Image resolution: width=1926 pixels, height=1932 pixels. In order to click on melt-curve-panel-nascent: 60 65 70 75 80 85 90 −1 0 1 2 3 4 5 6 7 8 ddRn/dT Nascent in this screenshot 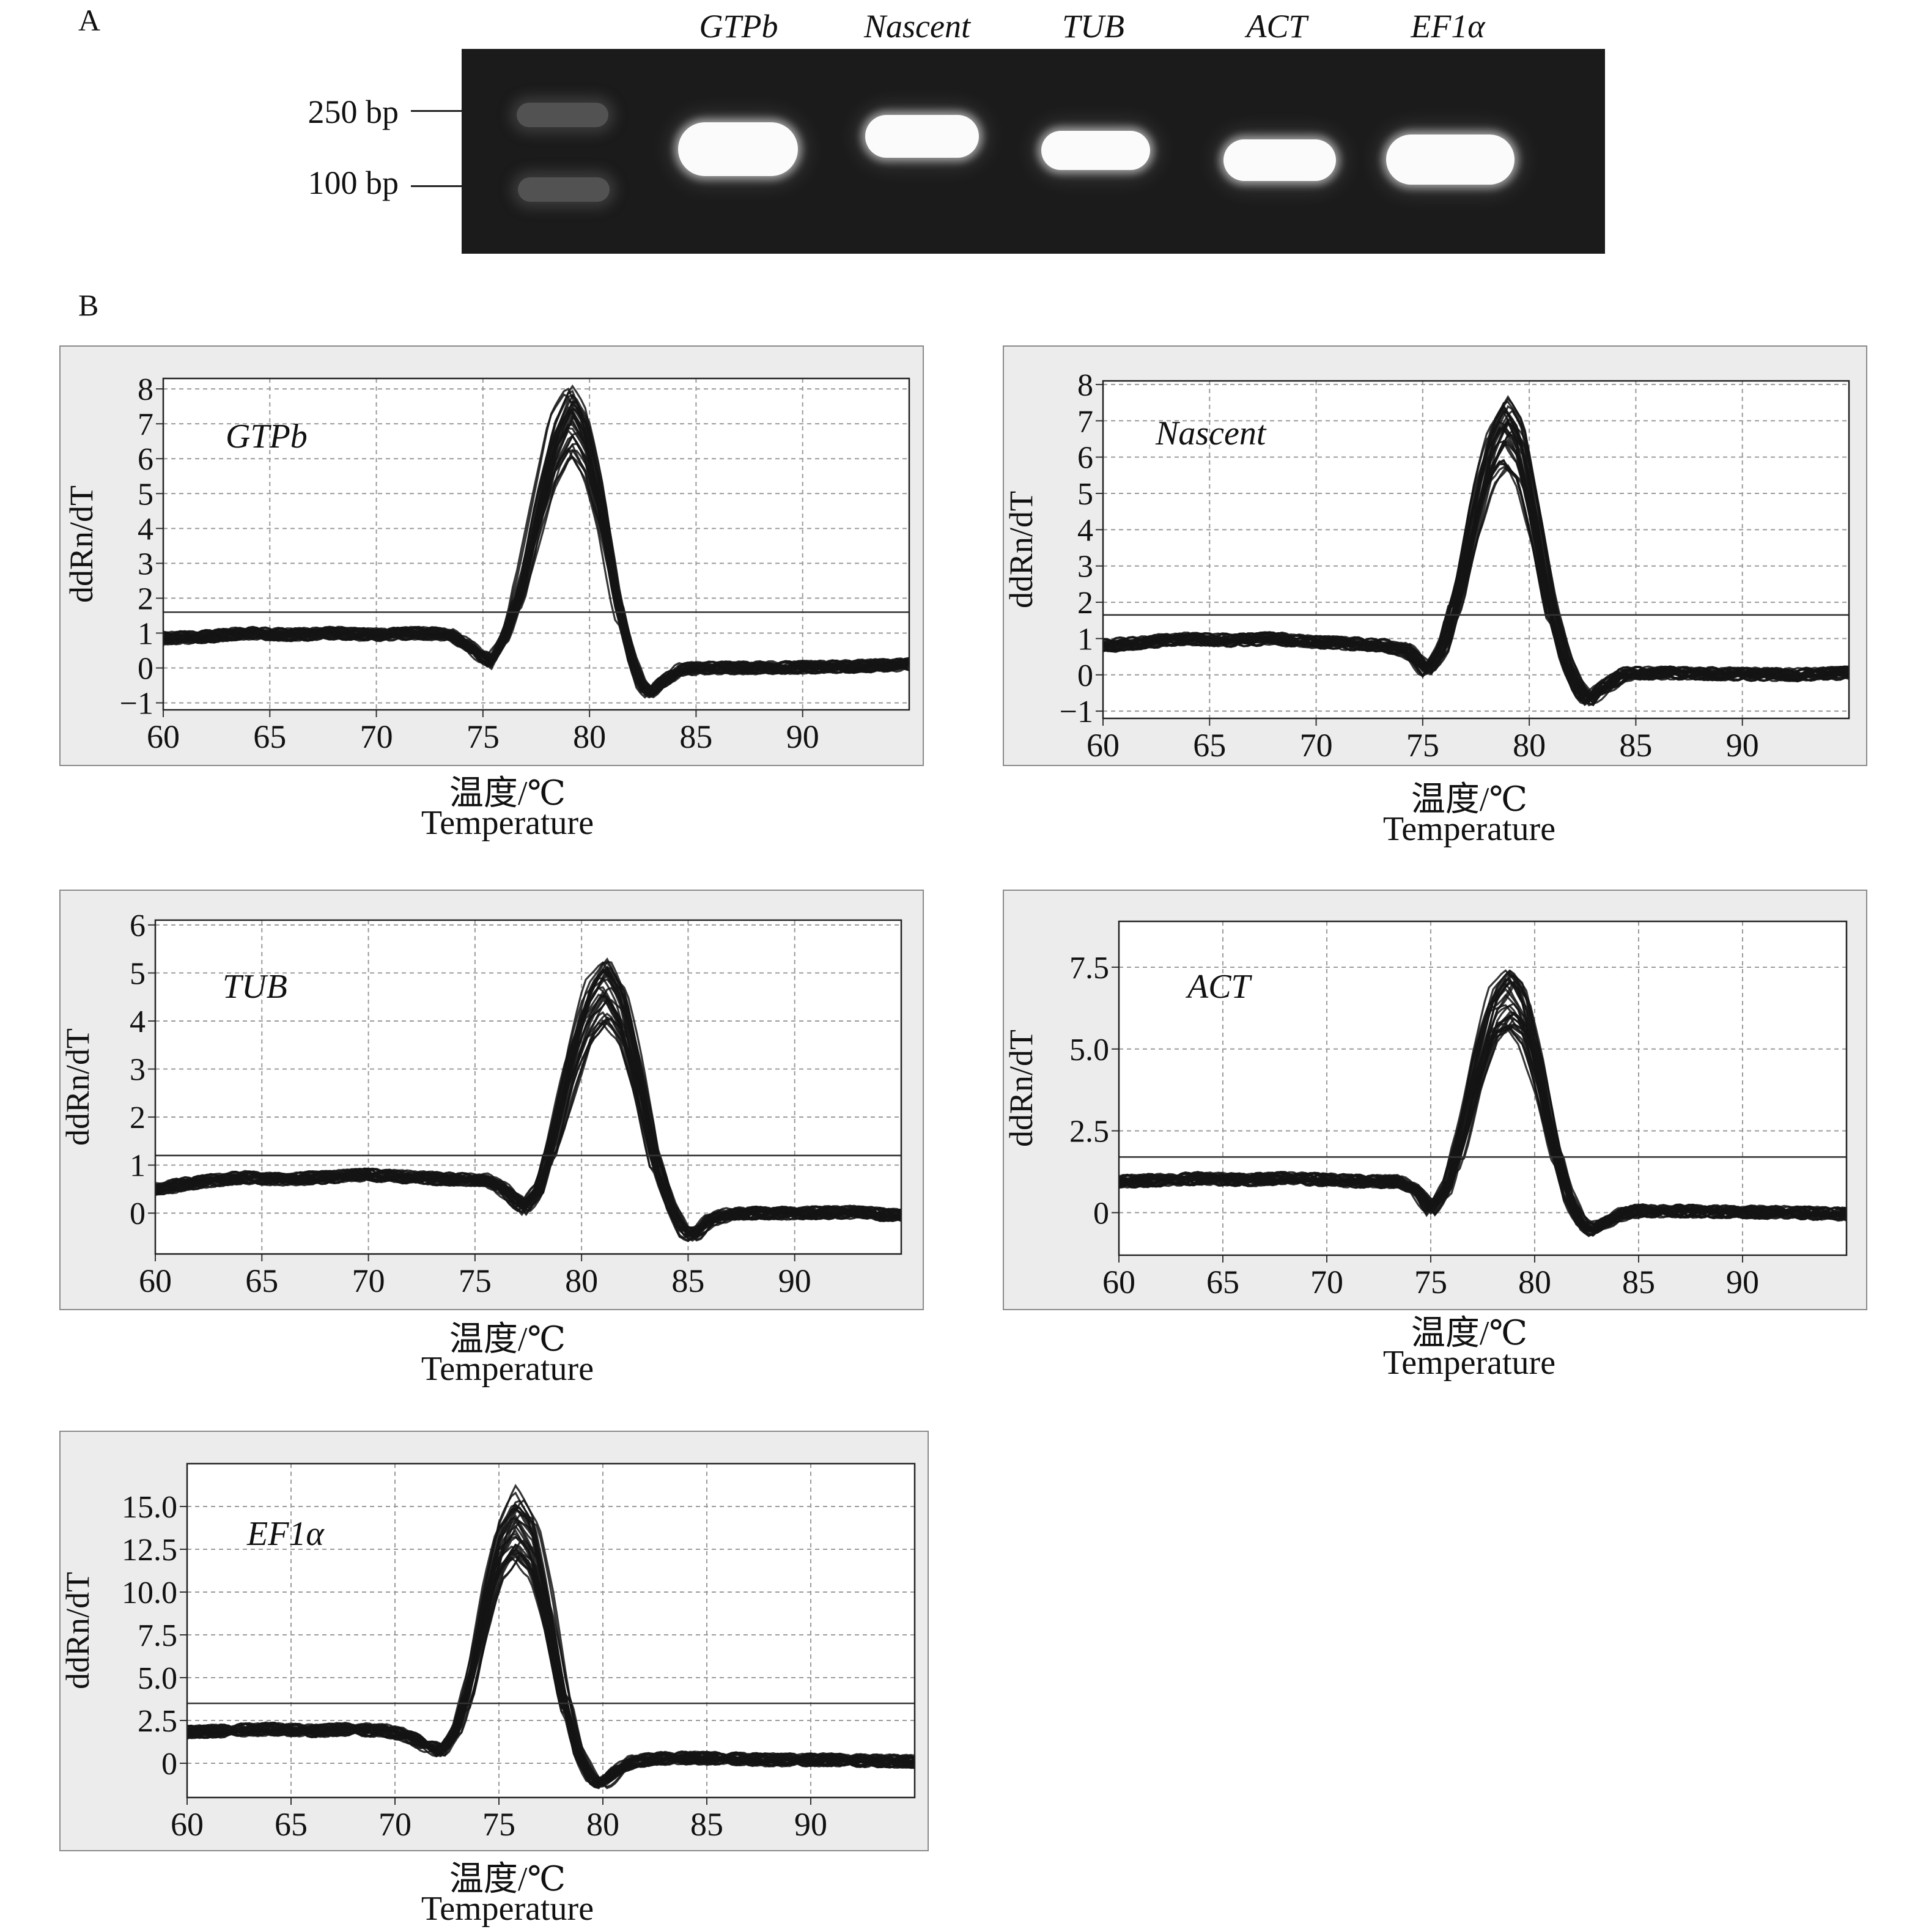, I will do `click(1435, 555)`.